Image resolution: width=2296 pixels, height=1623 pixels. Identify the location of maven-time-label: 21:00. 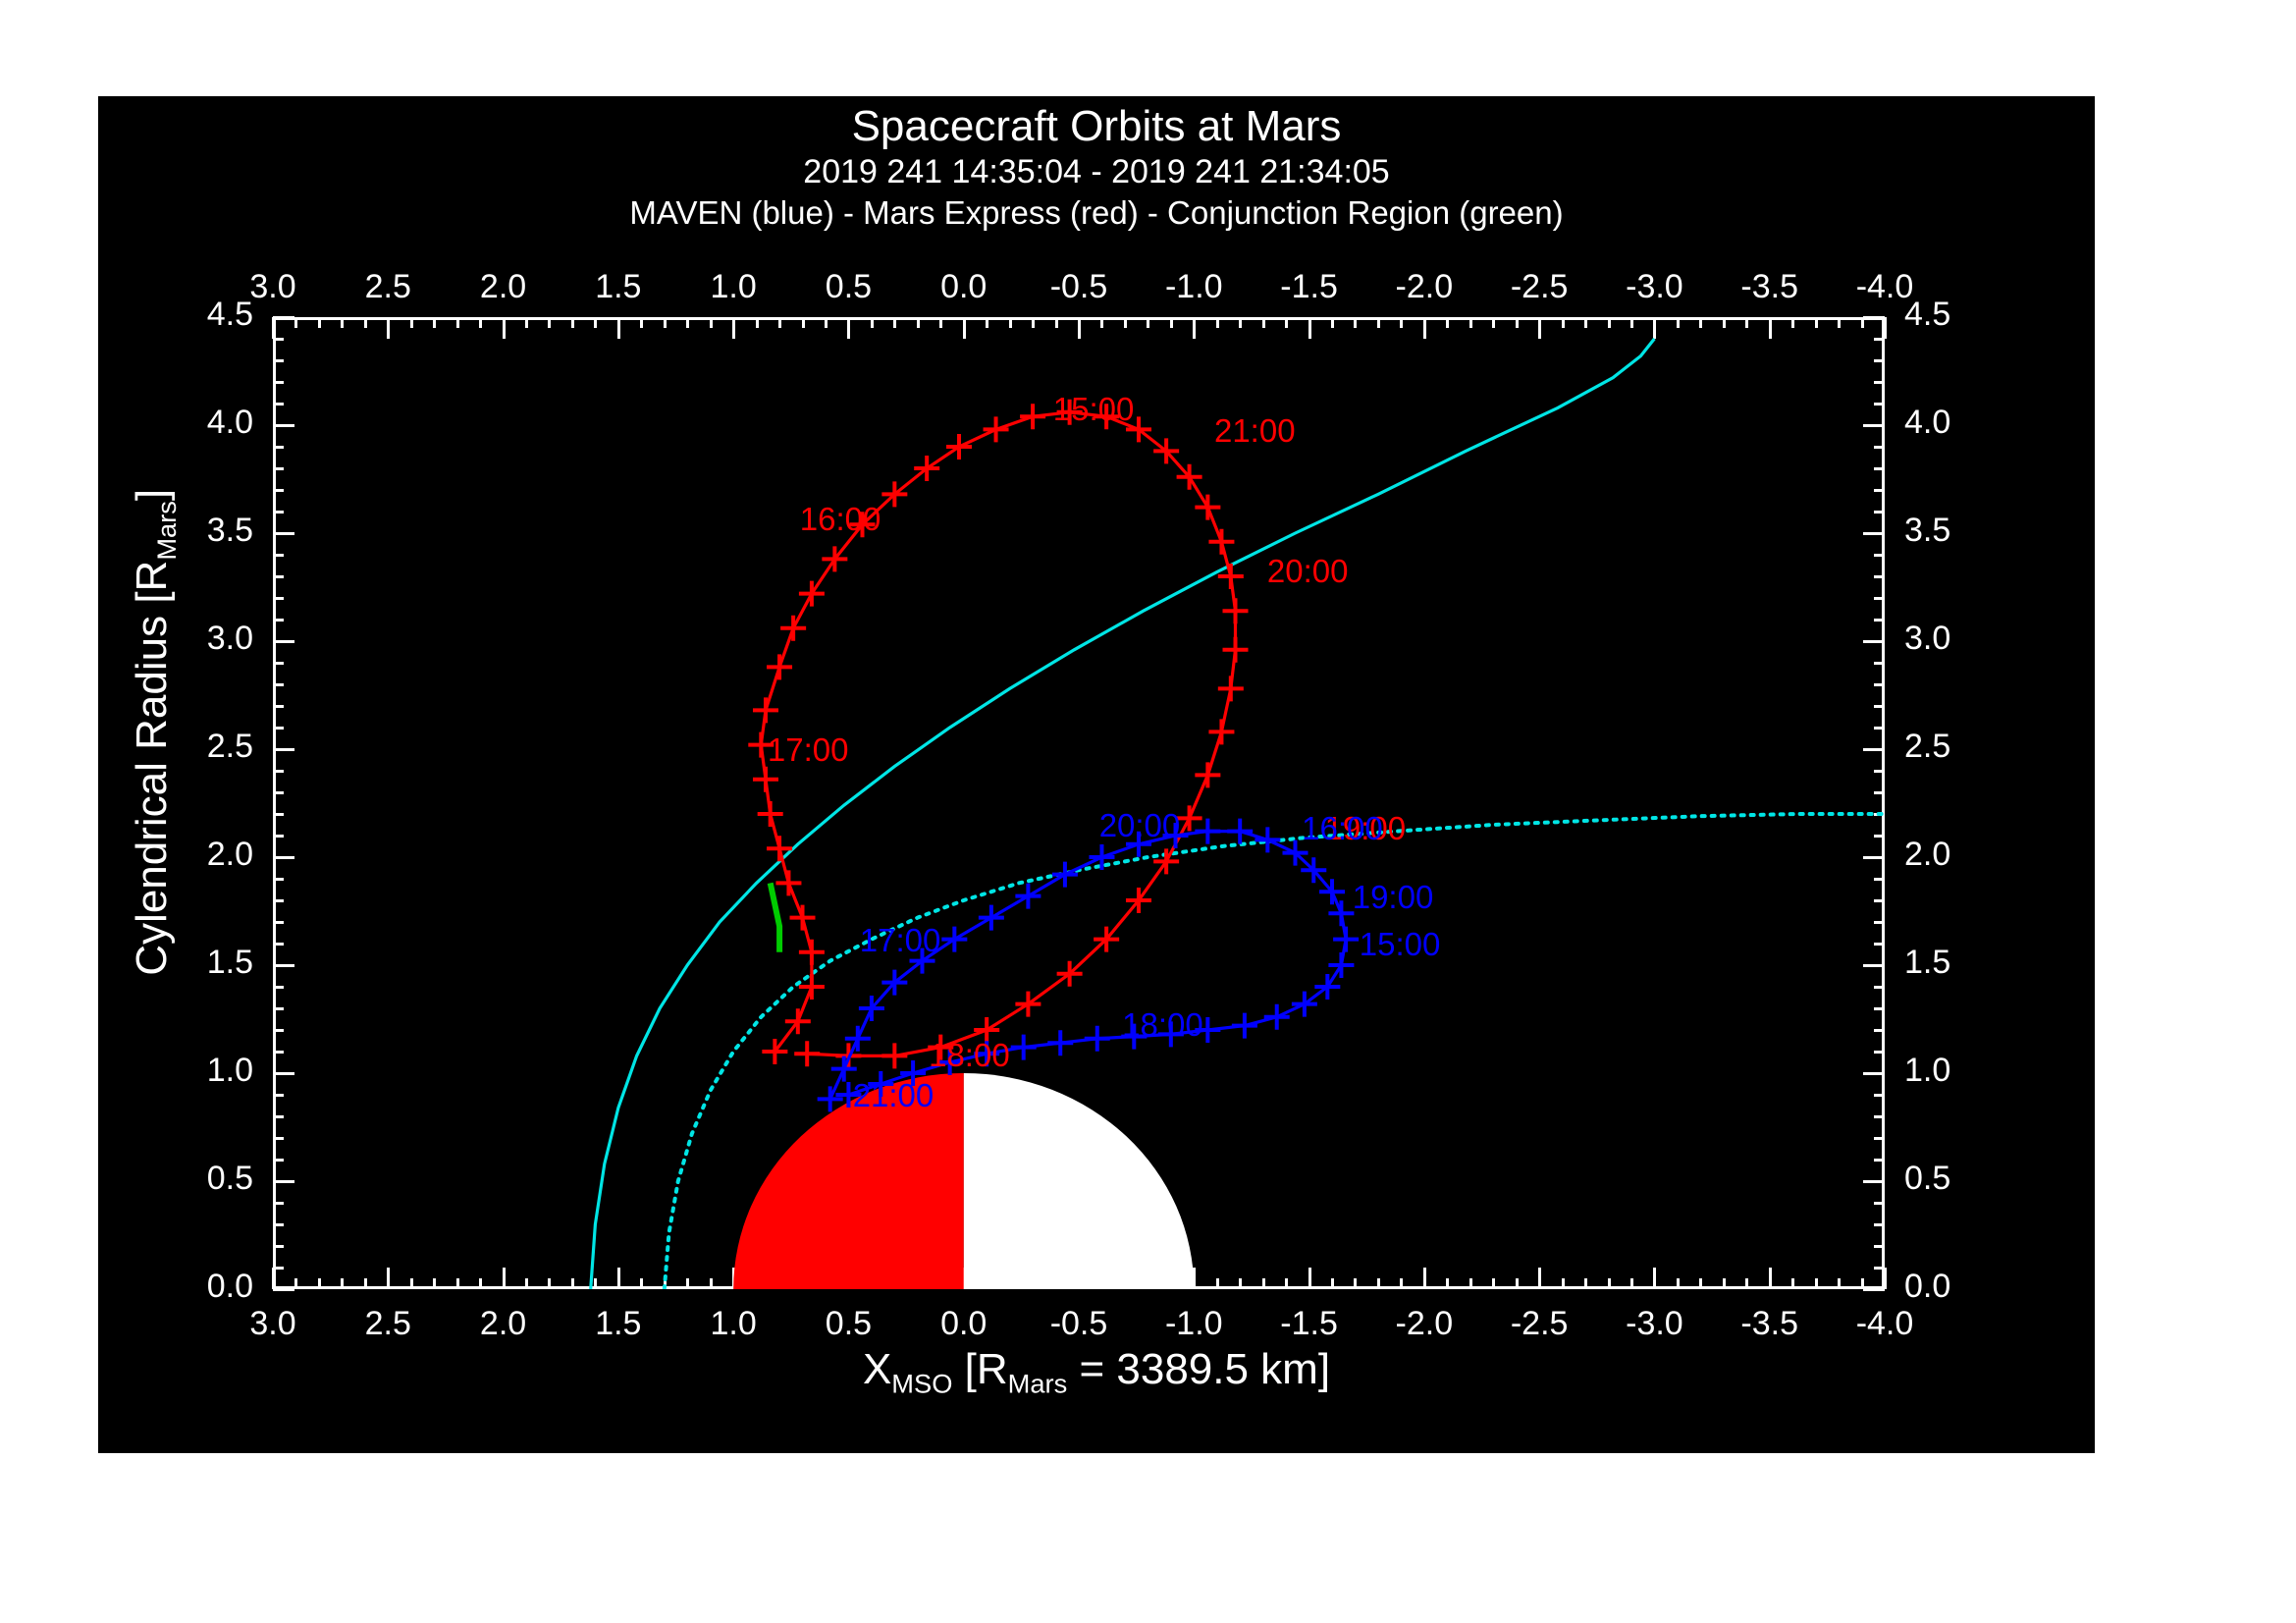
(893, 1095).